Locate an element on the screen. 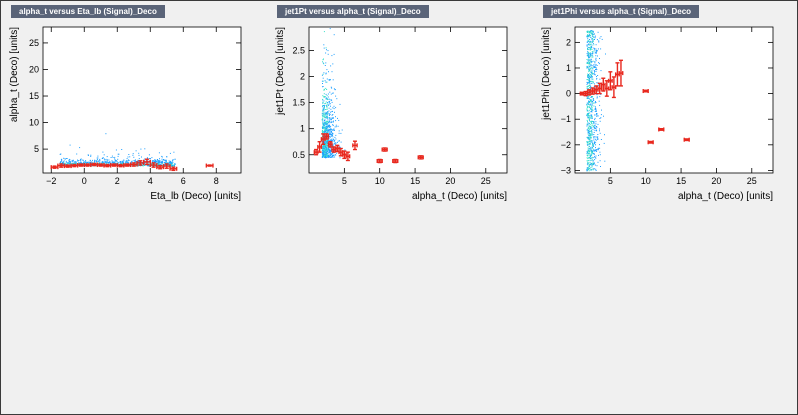 The image size is (798, 415). x-tick-label: 2 is located at coordinates (117, 181).